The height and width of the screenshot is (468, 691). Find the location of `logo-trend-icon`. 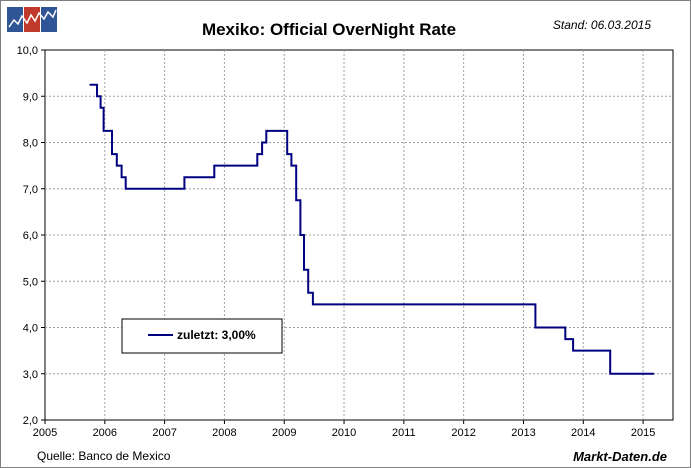

logo-trend-icon is located at coordinates (32, 18).